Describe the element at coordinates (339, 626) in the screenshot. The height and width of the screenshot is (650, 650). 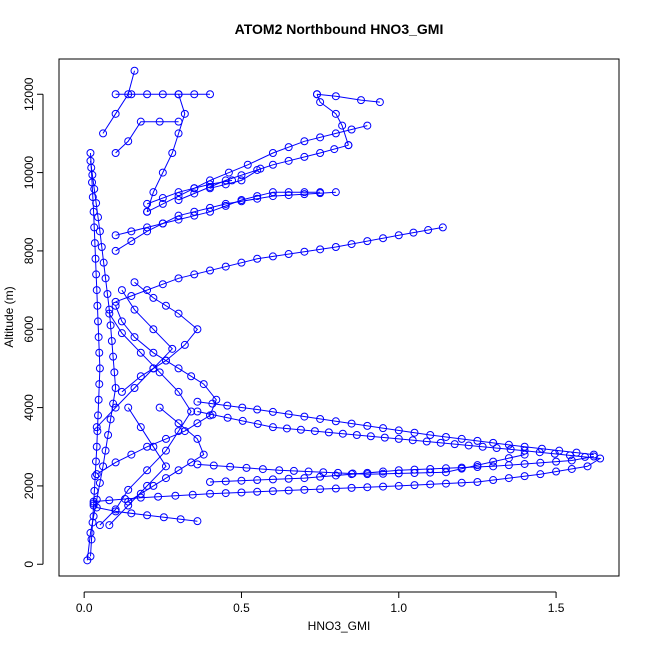
I see `x-axis-title: HNO3_GMI` at that location.